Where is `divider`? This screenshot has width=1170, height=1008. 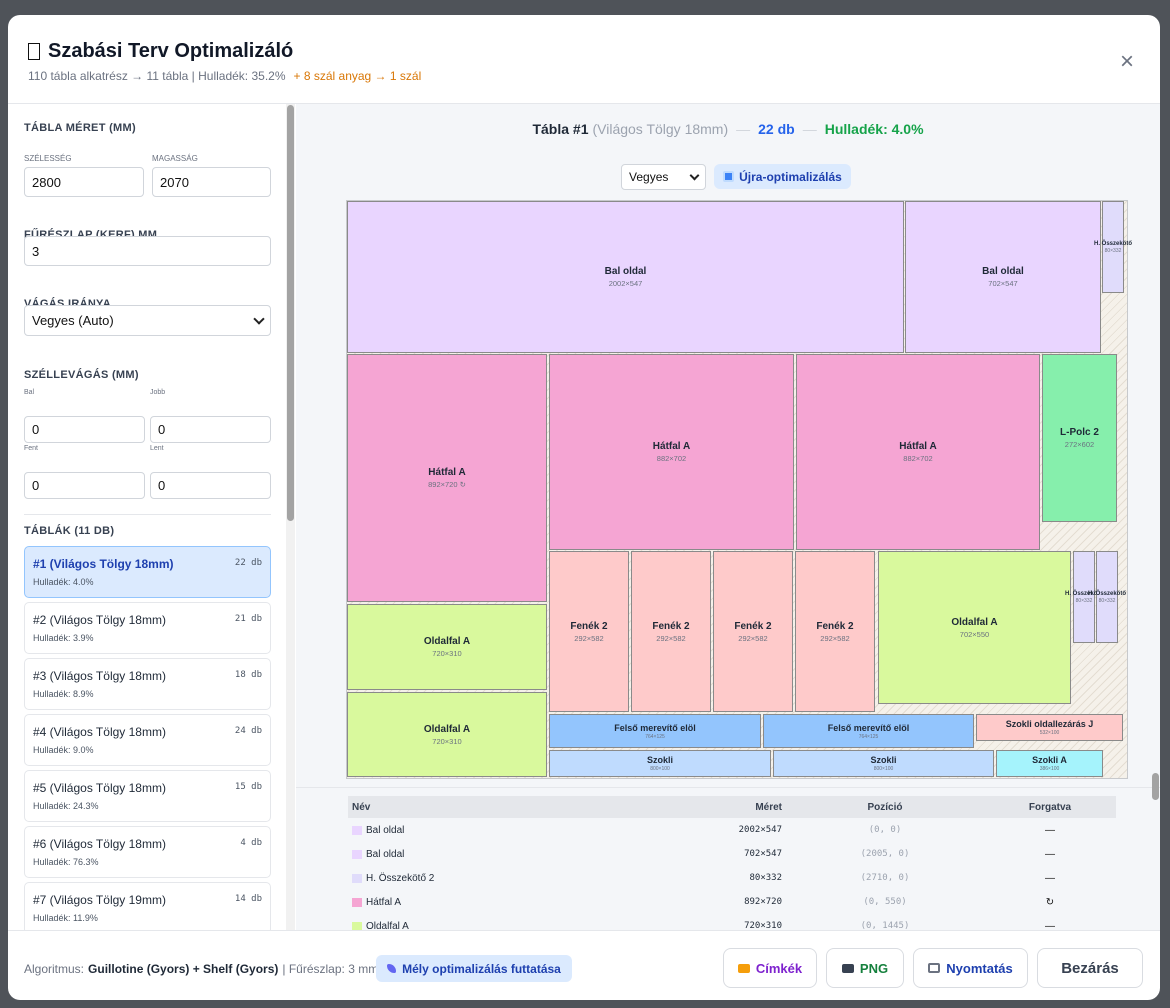 divider is located at coordinates (147, 514).